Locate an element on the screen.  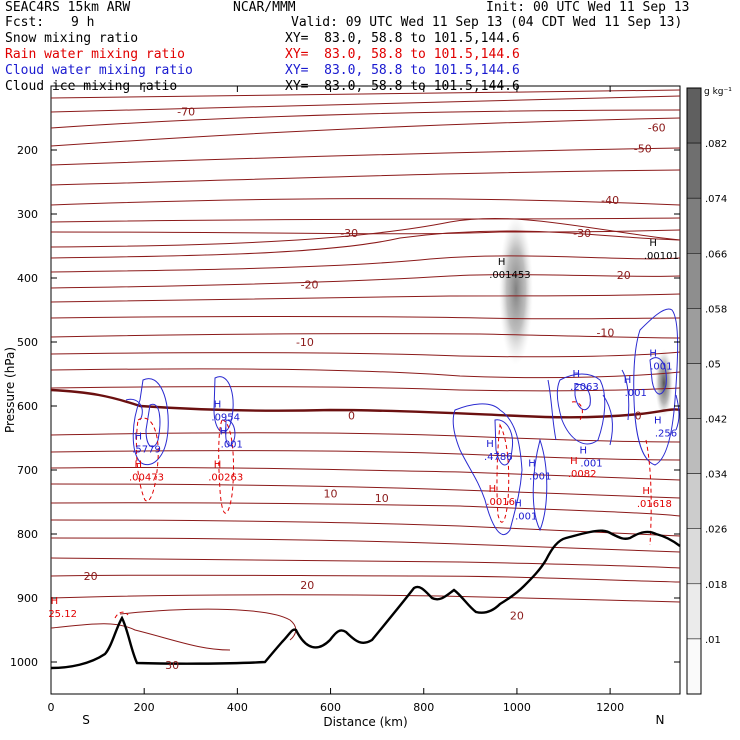
x-tick-label: 600 is located at coordinates (330, 707).